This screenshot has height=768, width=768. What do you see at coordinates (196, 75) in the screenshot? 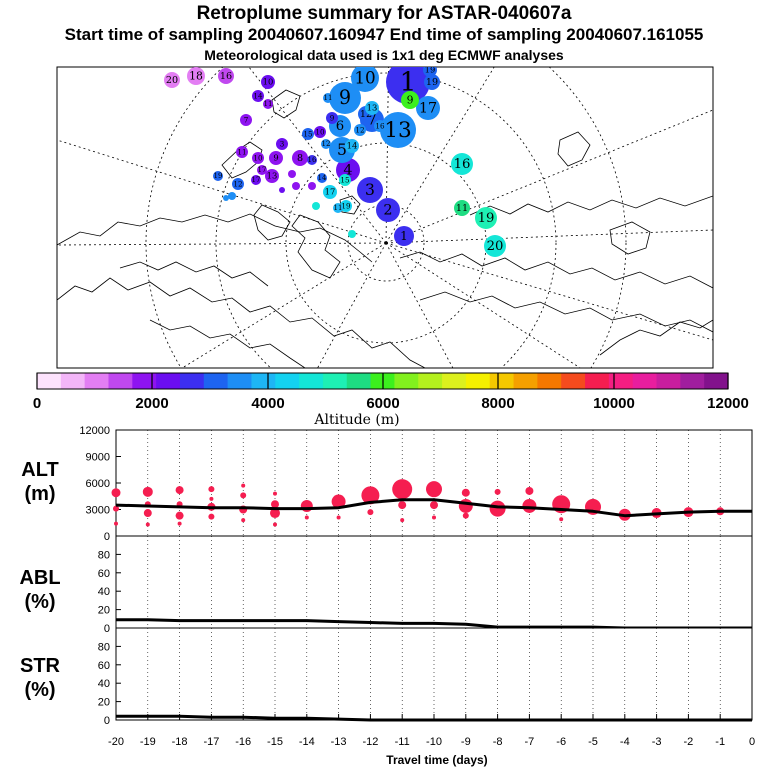
I see `plume-label: 18` at bounding box center [196, 75].